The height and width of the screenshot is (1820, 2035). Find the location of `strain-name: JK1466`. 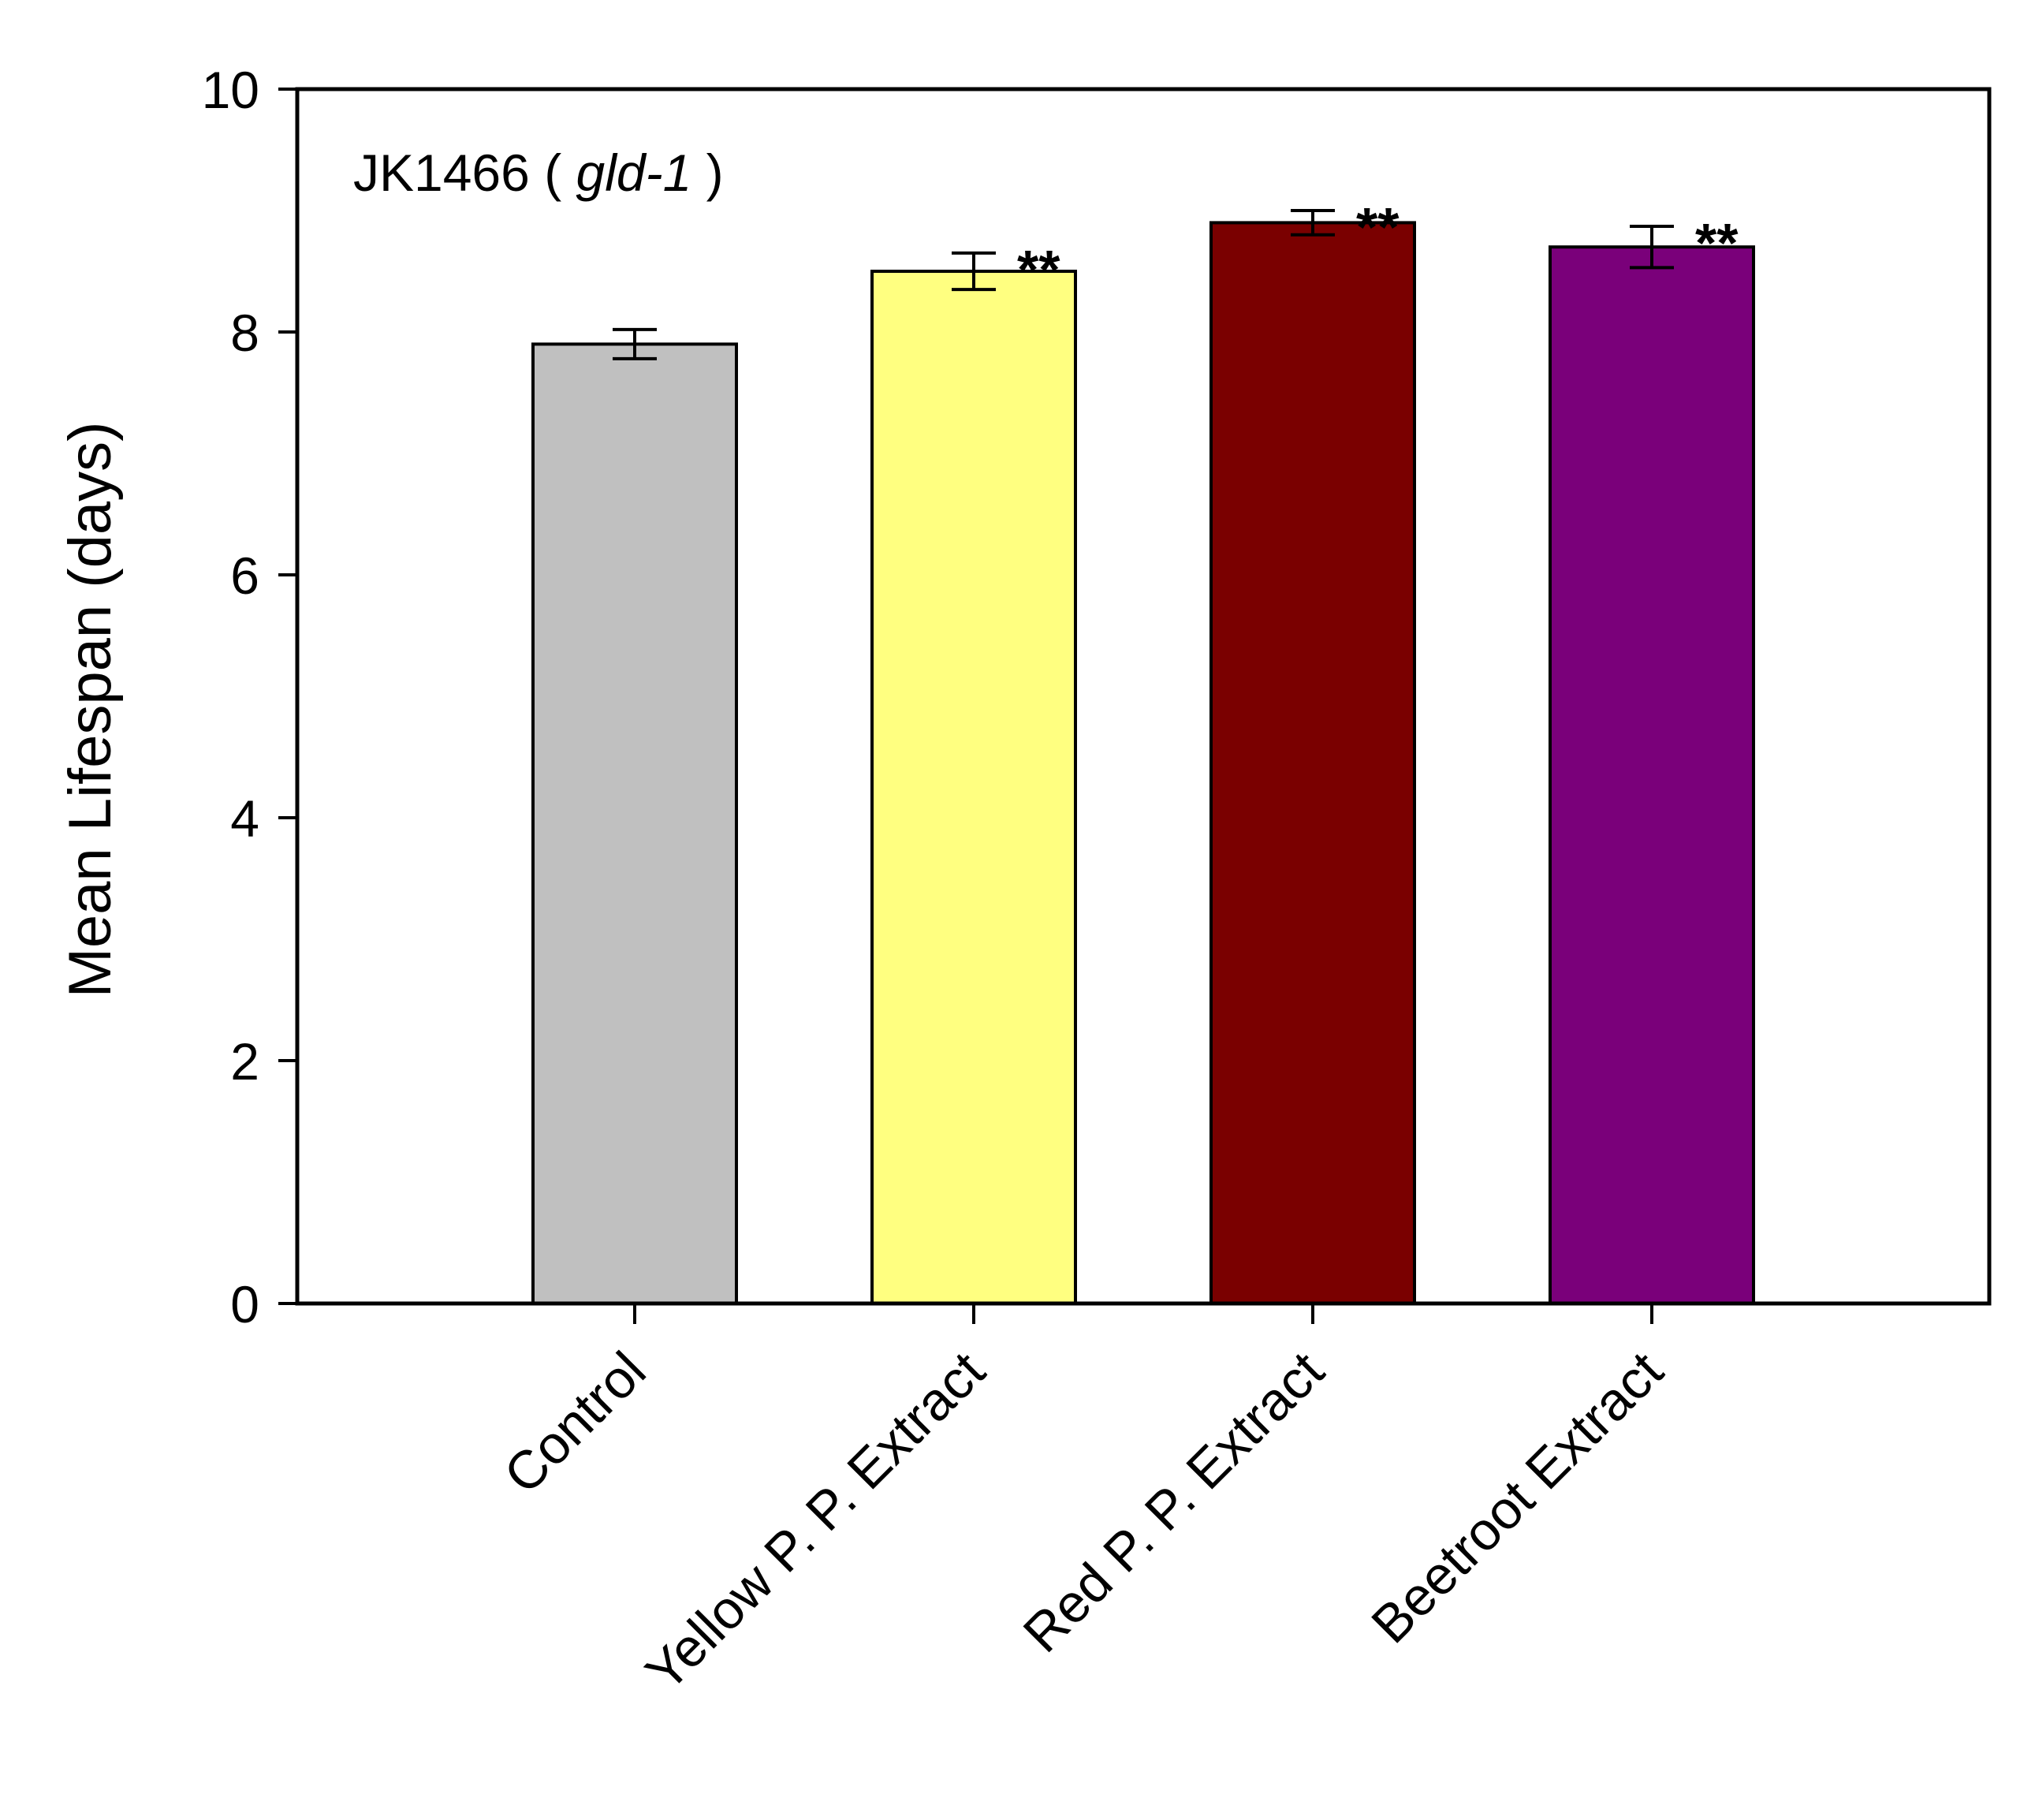

strain-name: JK1466 is located at coordinates (441, 173).